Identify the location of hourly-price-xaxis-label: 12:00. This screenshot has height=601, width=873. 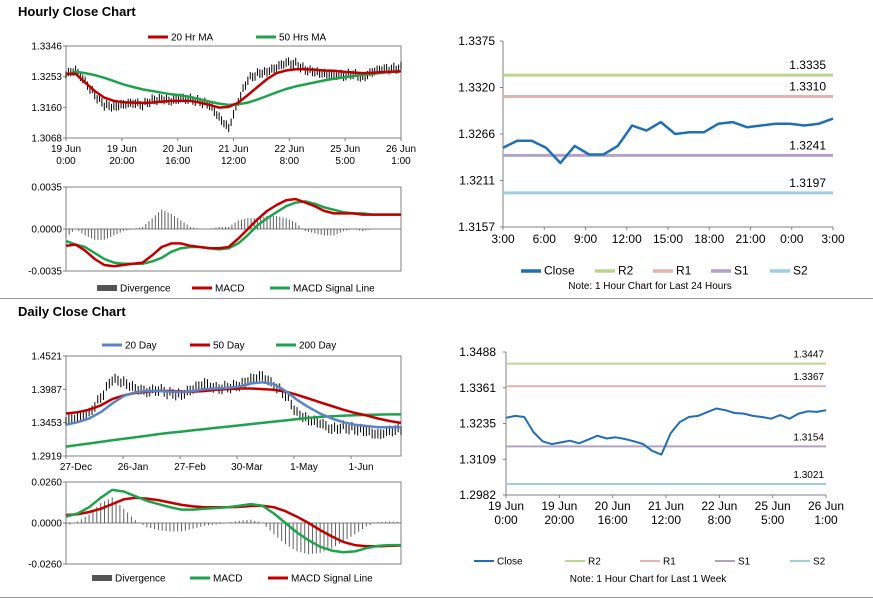
(233, 161).